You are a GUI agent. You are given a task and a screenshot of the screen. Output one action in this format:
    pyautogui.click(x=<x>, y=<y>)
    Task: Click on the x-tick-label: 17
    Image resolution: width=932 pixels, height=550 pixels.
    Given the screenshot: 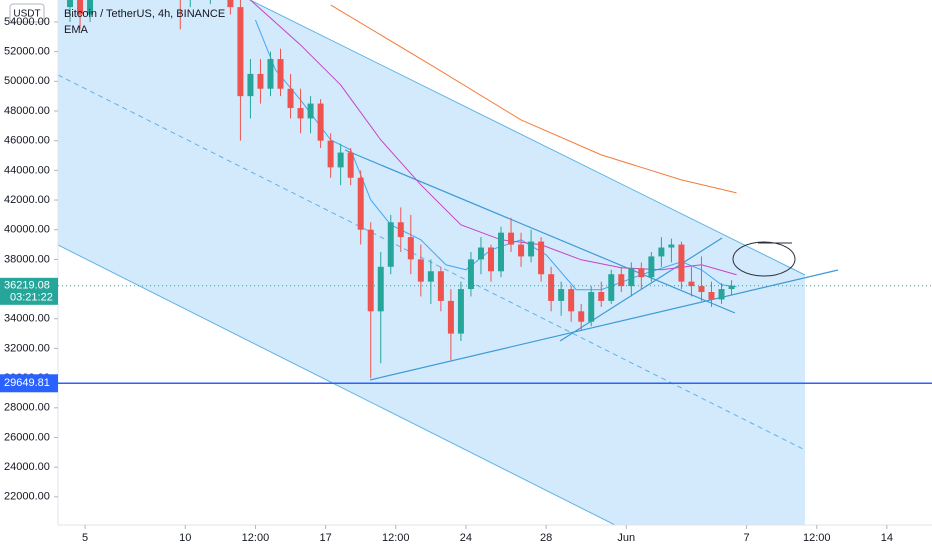 What is the action you would take?
    pyautogui.click(x=325, y=538)
    